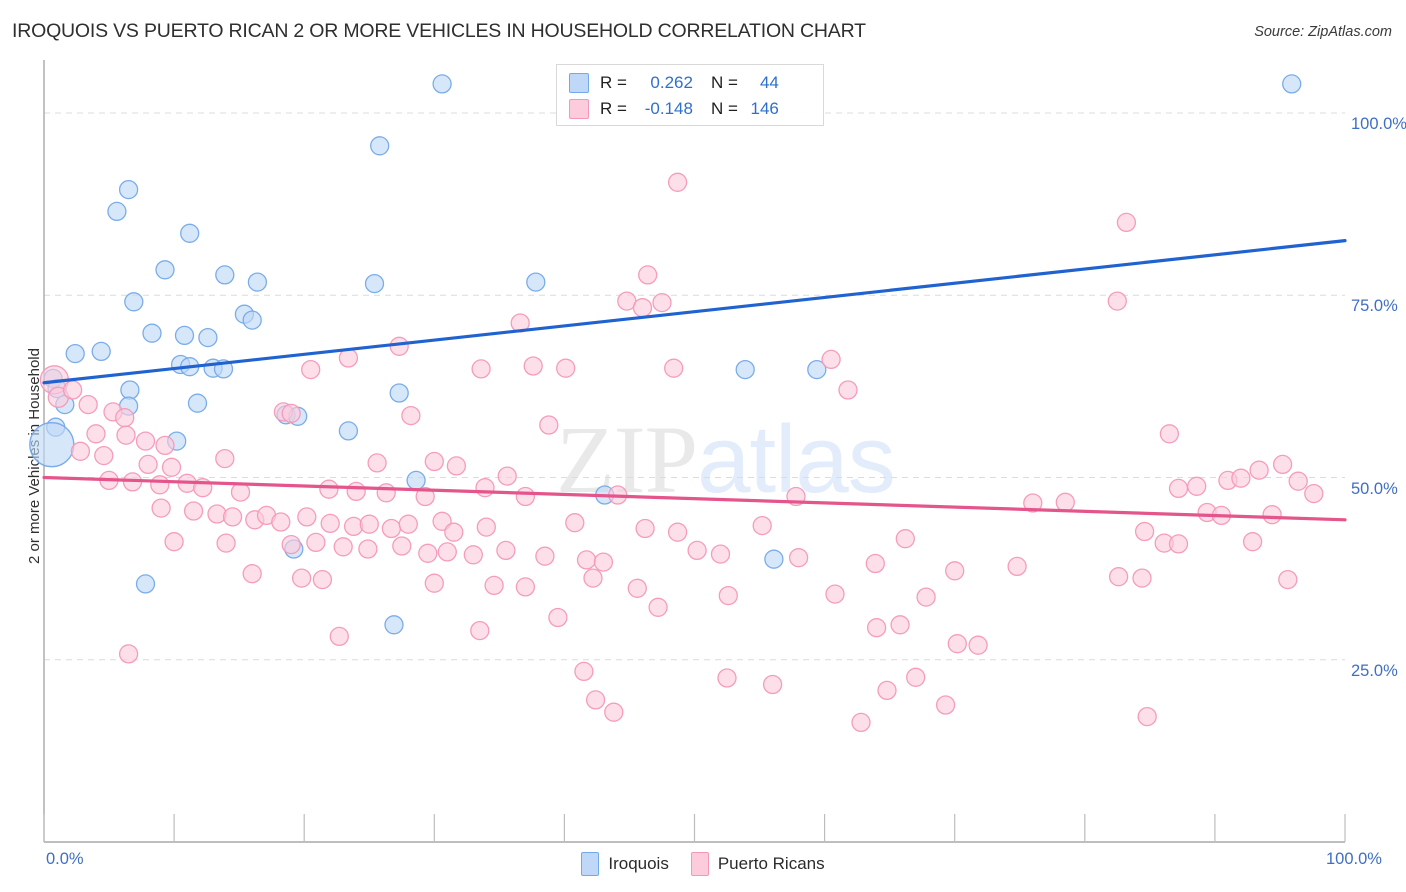  I want to click on legend-n-value-puerto-ricans: 146, so click(764, 108).